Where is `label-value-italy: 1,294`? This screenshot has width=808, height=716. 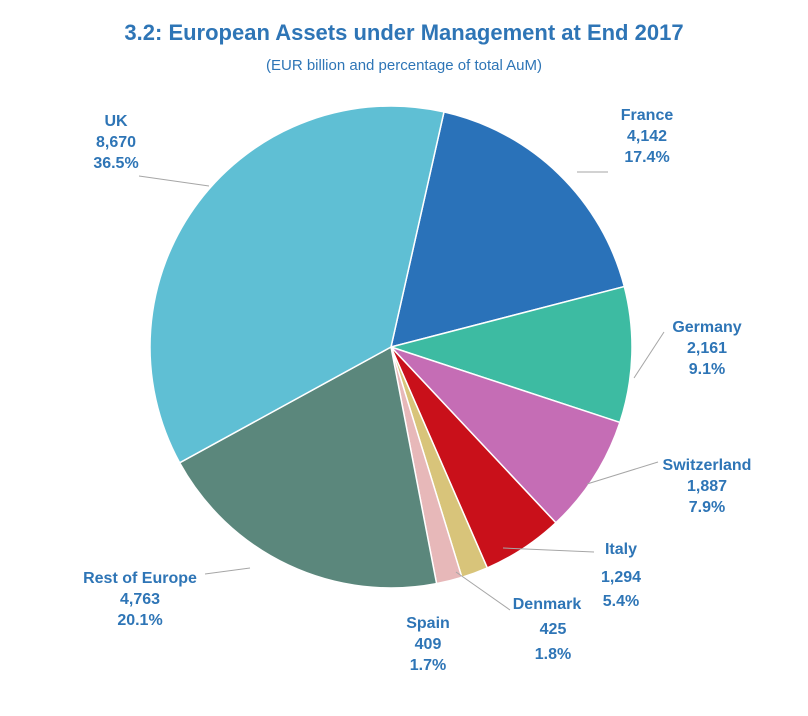
label-value-italy: 1,294 is located at coordinates (621, 577).